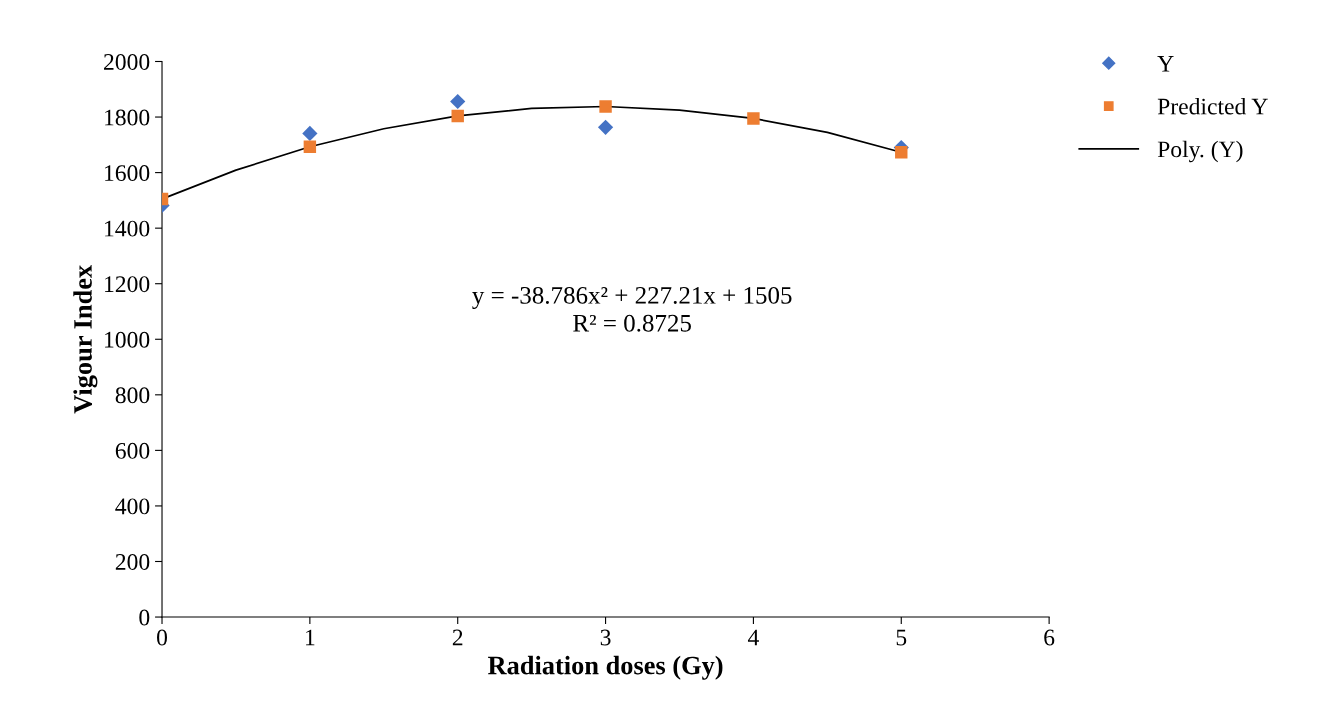 The image size is (1328, 715). What do you see at coordinates (132, 395) in the screenshot?
I see `y-tick-label: 800` at bounding box center [132, 395].